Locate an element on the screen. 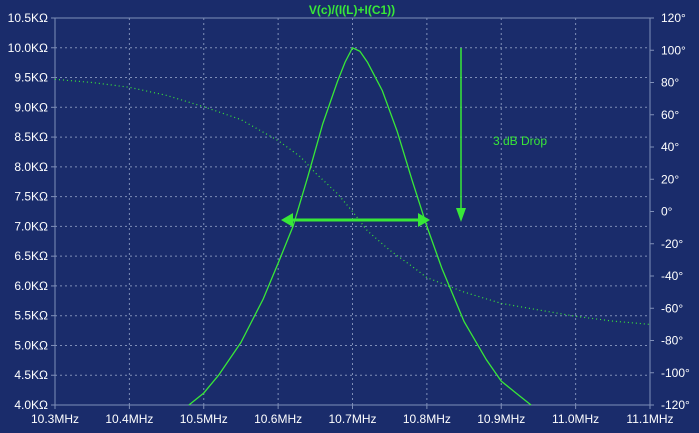  y-left-tick-label: 9.0KΩ is located at coordinates (31, 107).